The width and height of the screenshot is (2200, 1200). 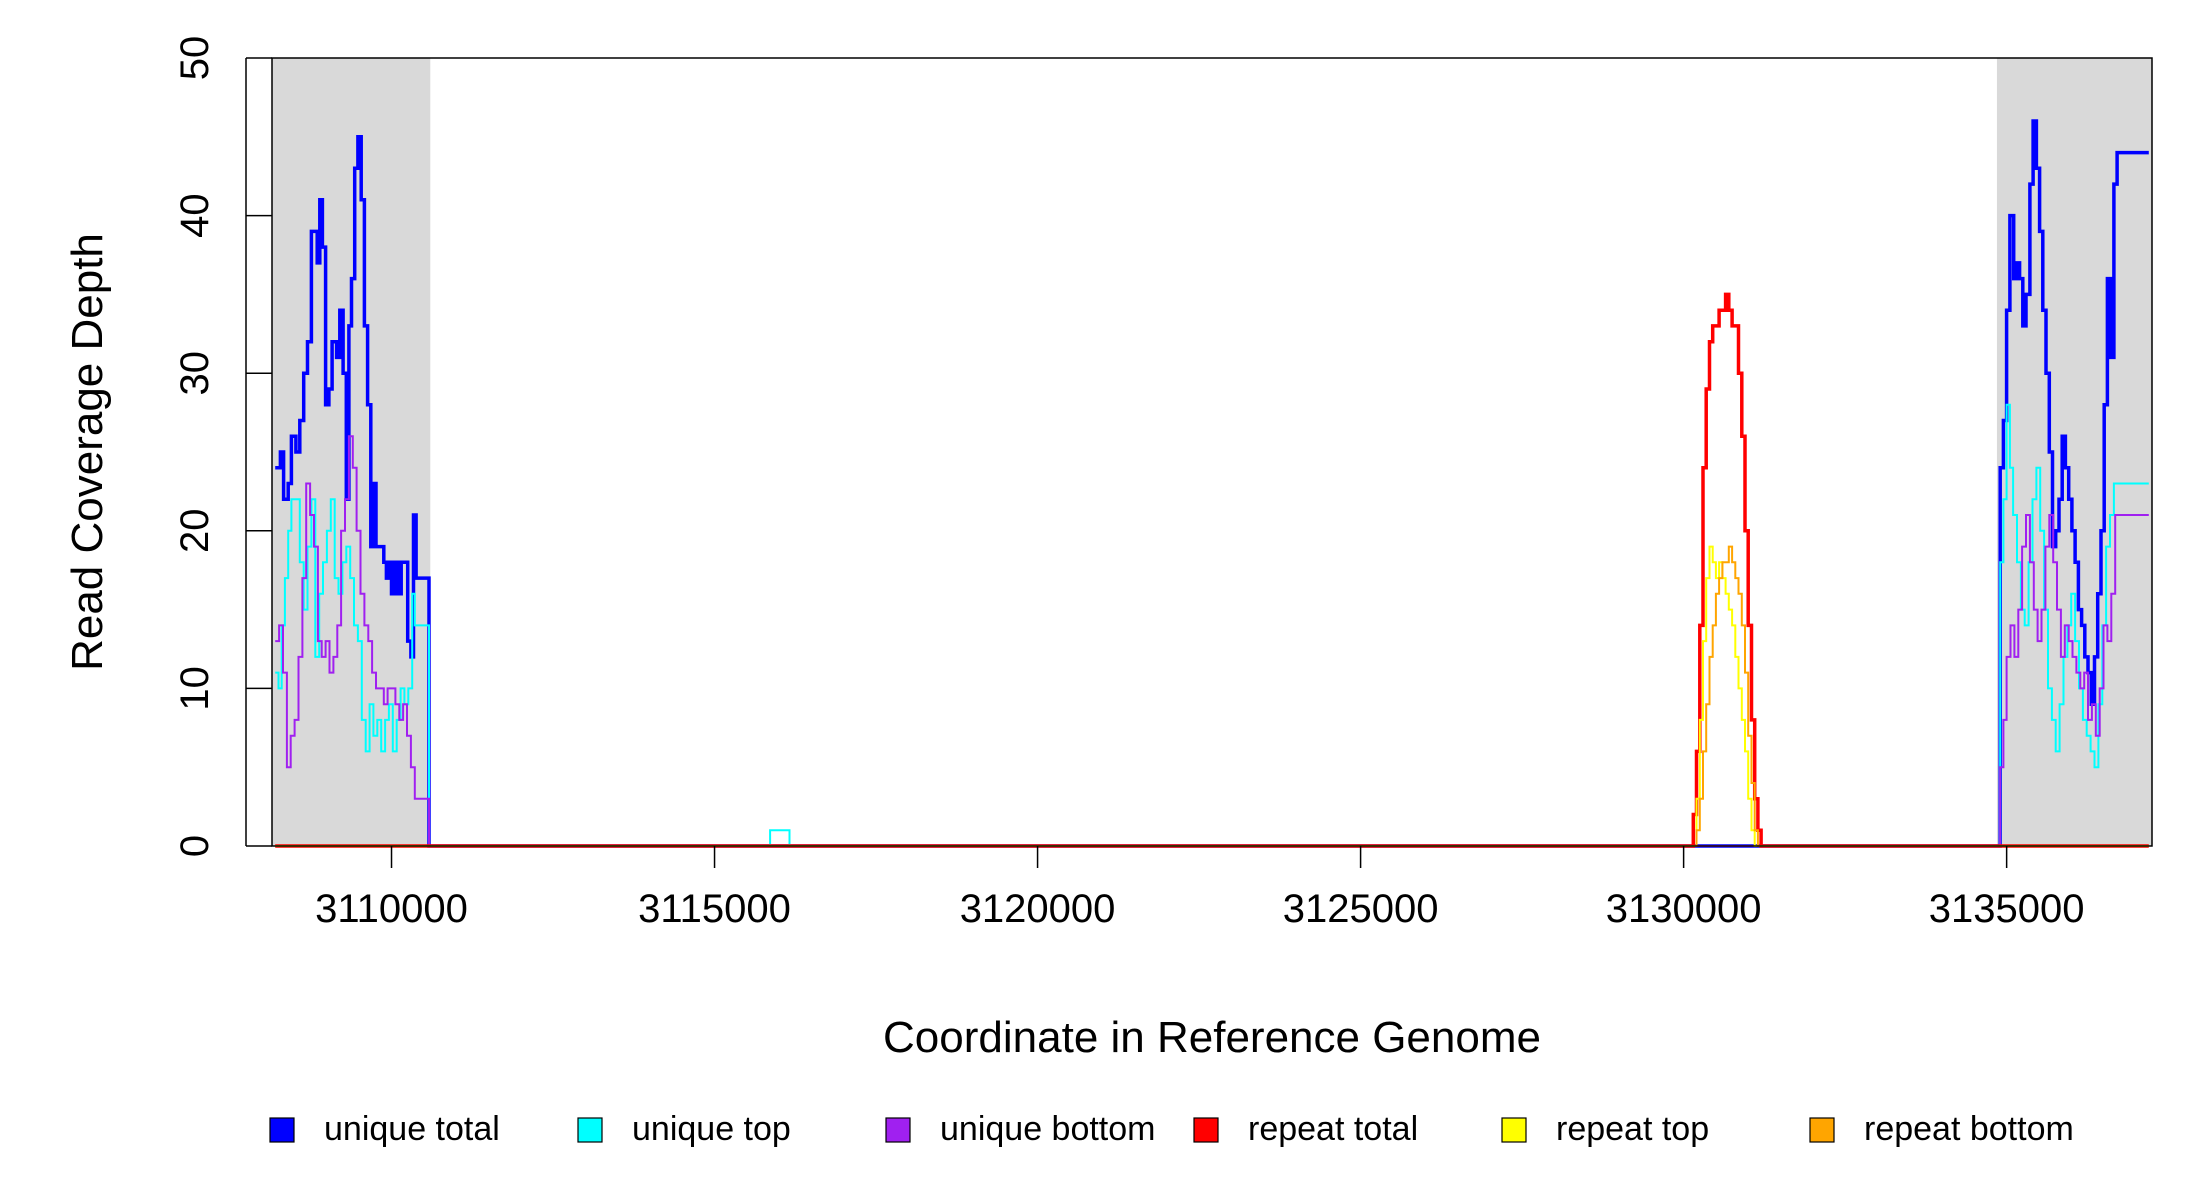 What do you see at coordinates (195, 846) in the screenshot?
I see `y-tick-label: 0` at bounding box center [195, 846].